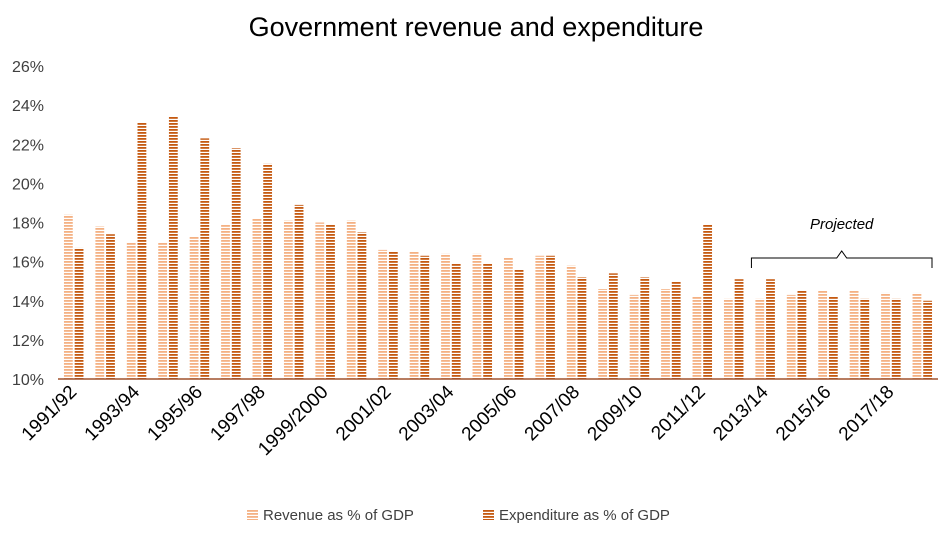 This screenshot has height=538, width=948. What do you see at coordinates (842, 224) in the screenshot?
I see `projected-label: Projected` at bounding box center [842, 224].